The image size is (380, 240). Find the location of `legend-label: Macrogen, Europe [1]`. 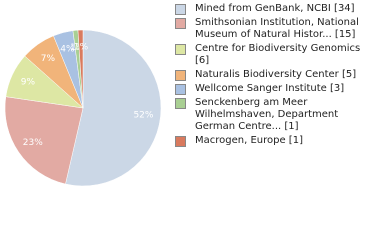

legend-label: Macrogen, Europe [1] is located at coordinates (249, 140).